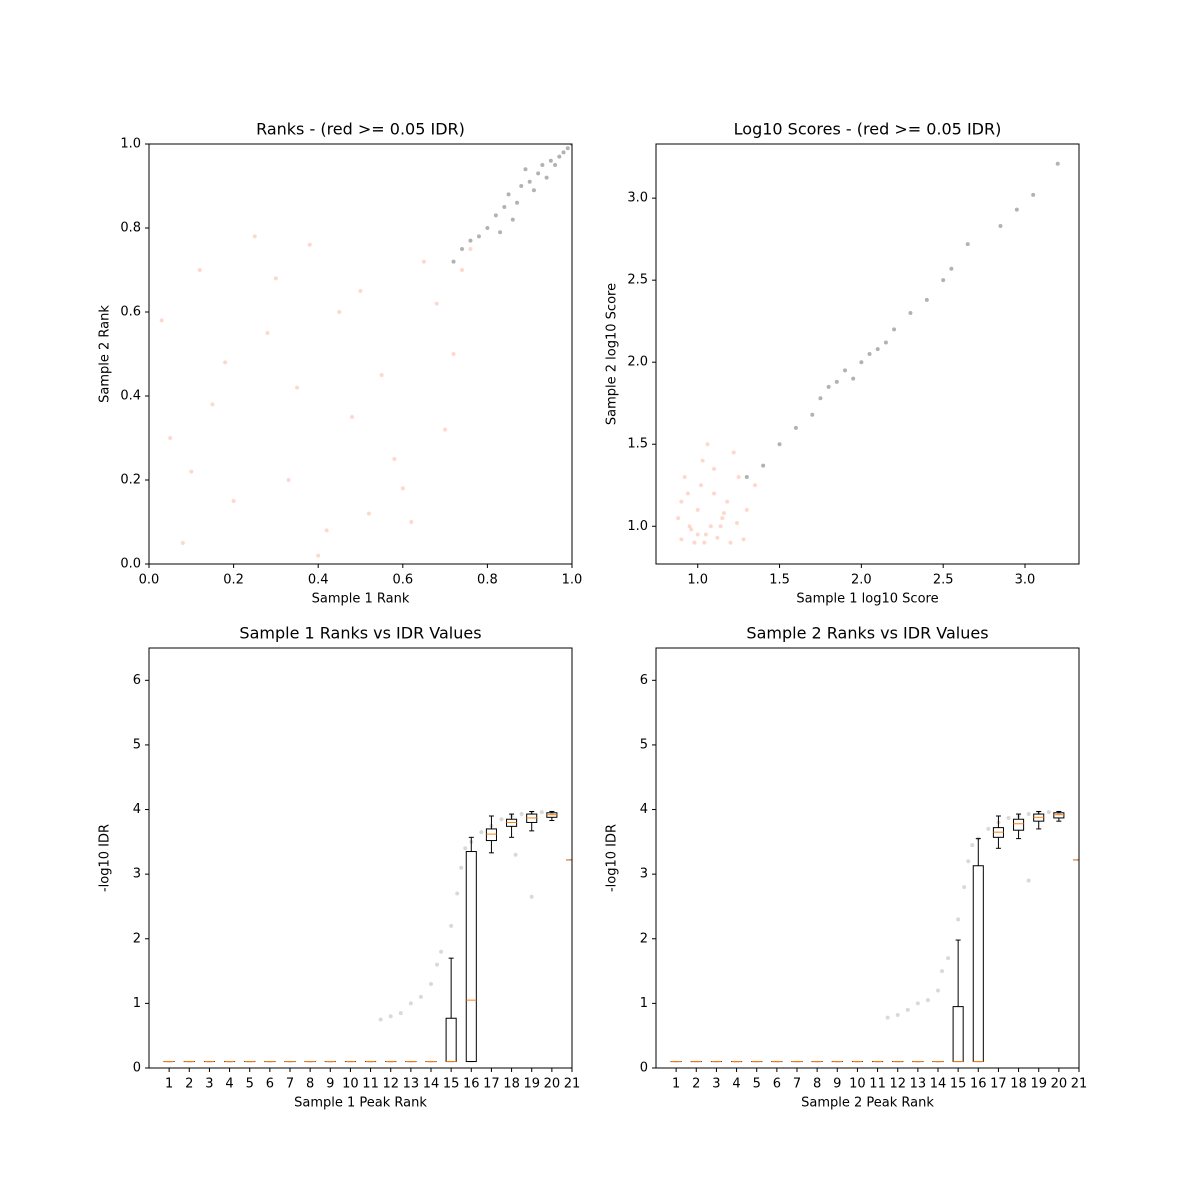 The height and width of the screenshot is (1200, 1200). I want to click on x-tick-label: 2, so click(189, 1084).